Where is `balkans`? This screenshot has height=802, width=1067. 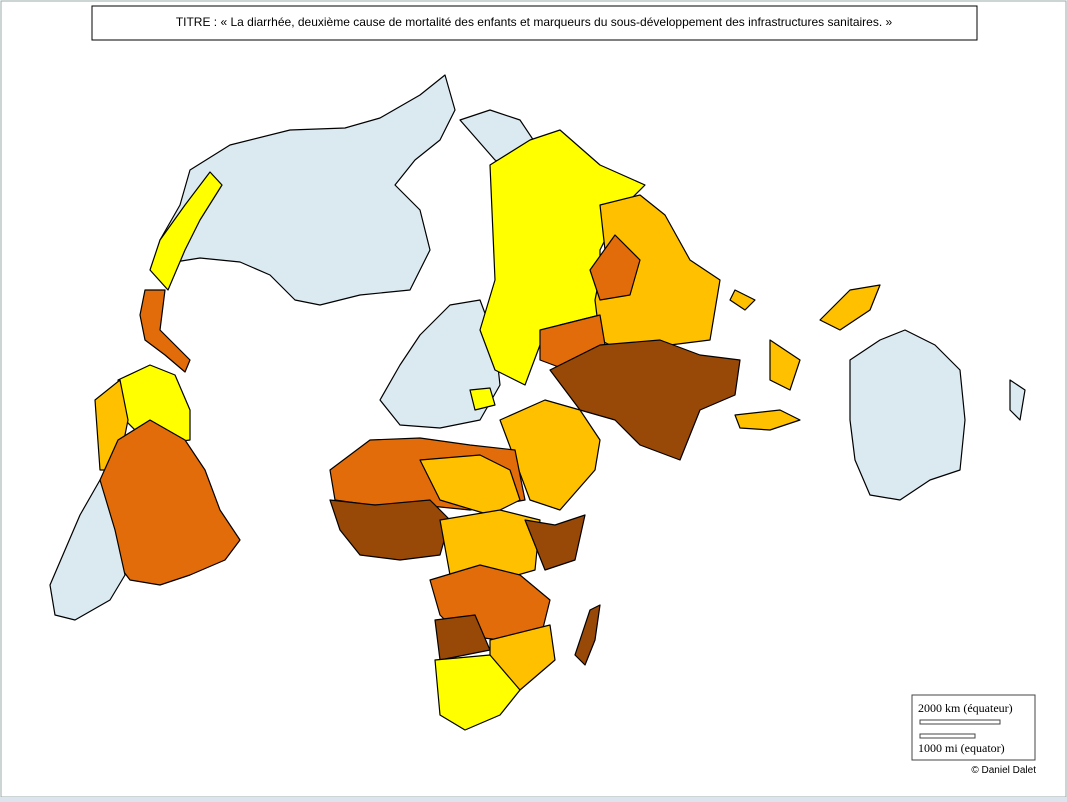 balkans is located at coordinates (482, 399).